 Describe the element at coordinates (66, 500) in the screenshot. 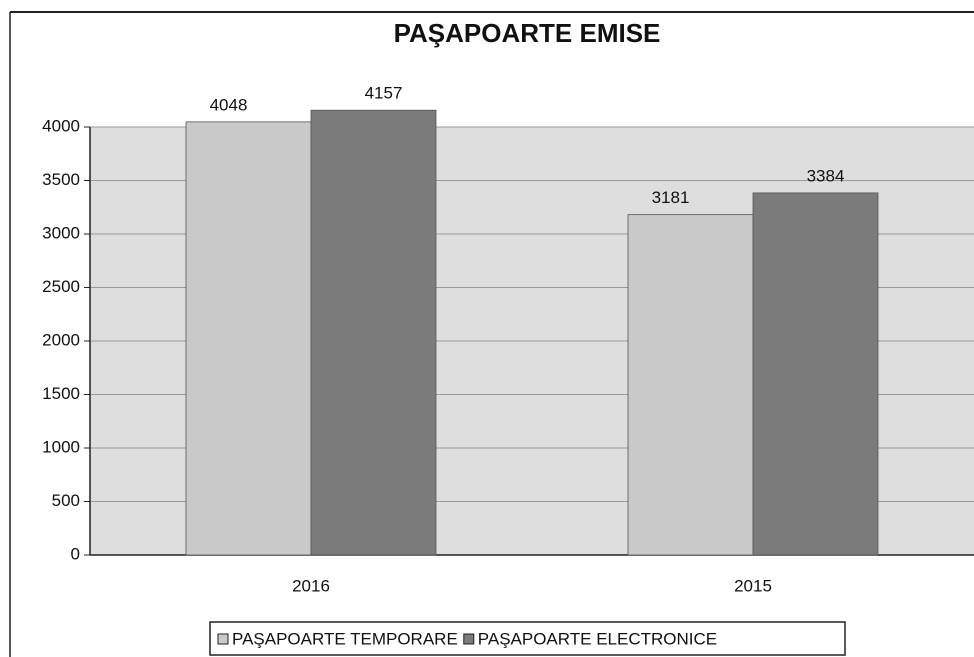

I see `y-tick-label: 500` at that location.